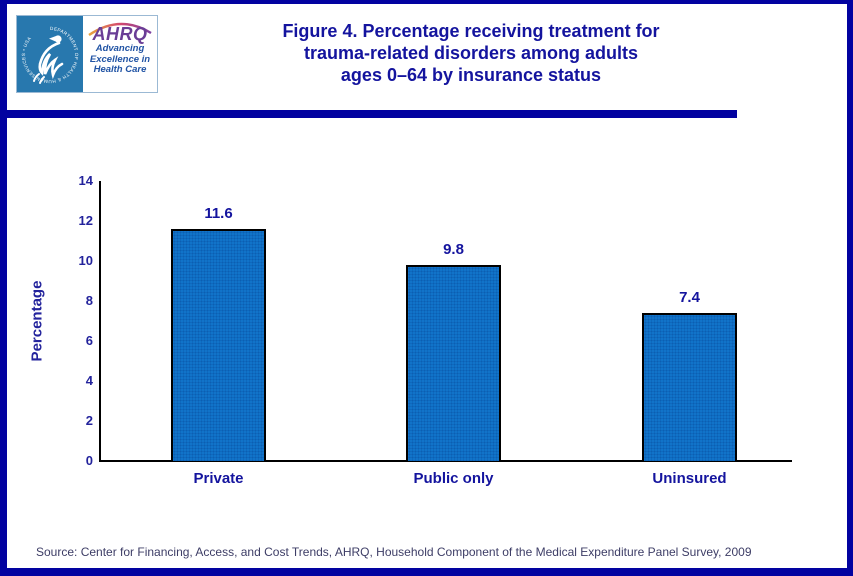  I want to click on ahrq-tagline: Advancing Excellence in Health Care, so click(120, 59).